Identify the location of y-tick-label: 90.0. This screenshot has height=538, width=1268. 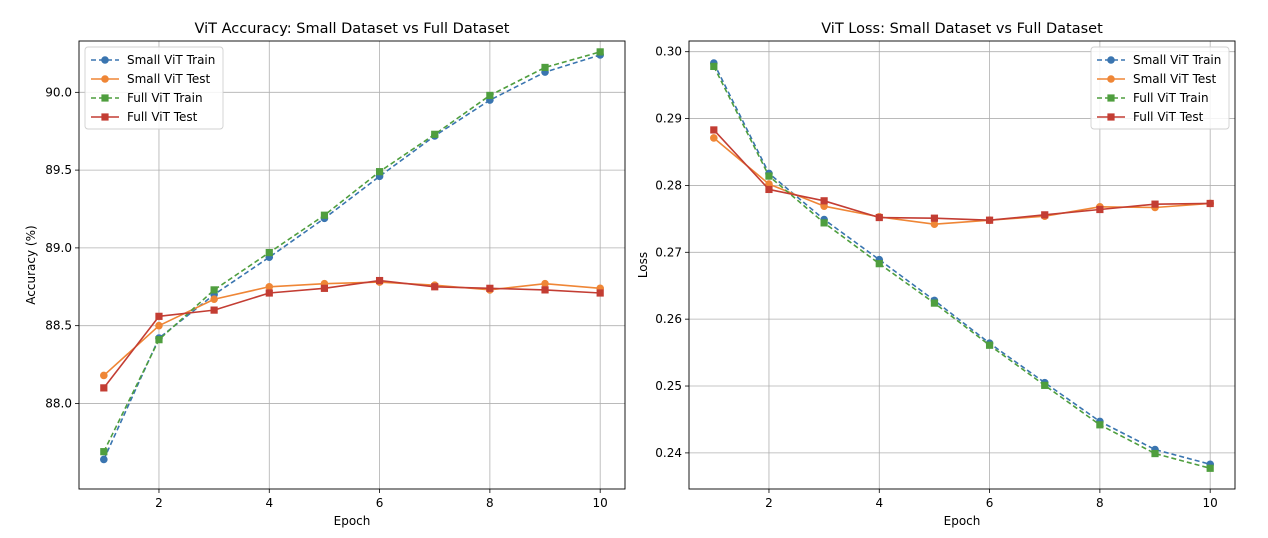
(58, 92).